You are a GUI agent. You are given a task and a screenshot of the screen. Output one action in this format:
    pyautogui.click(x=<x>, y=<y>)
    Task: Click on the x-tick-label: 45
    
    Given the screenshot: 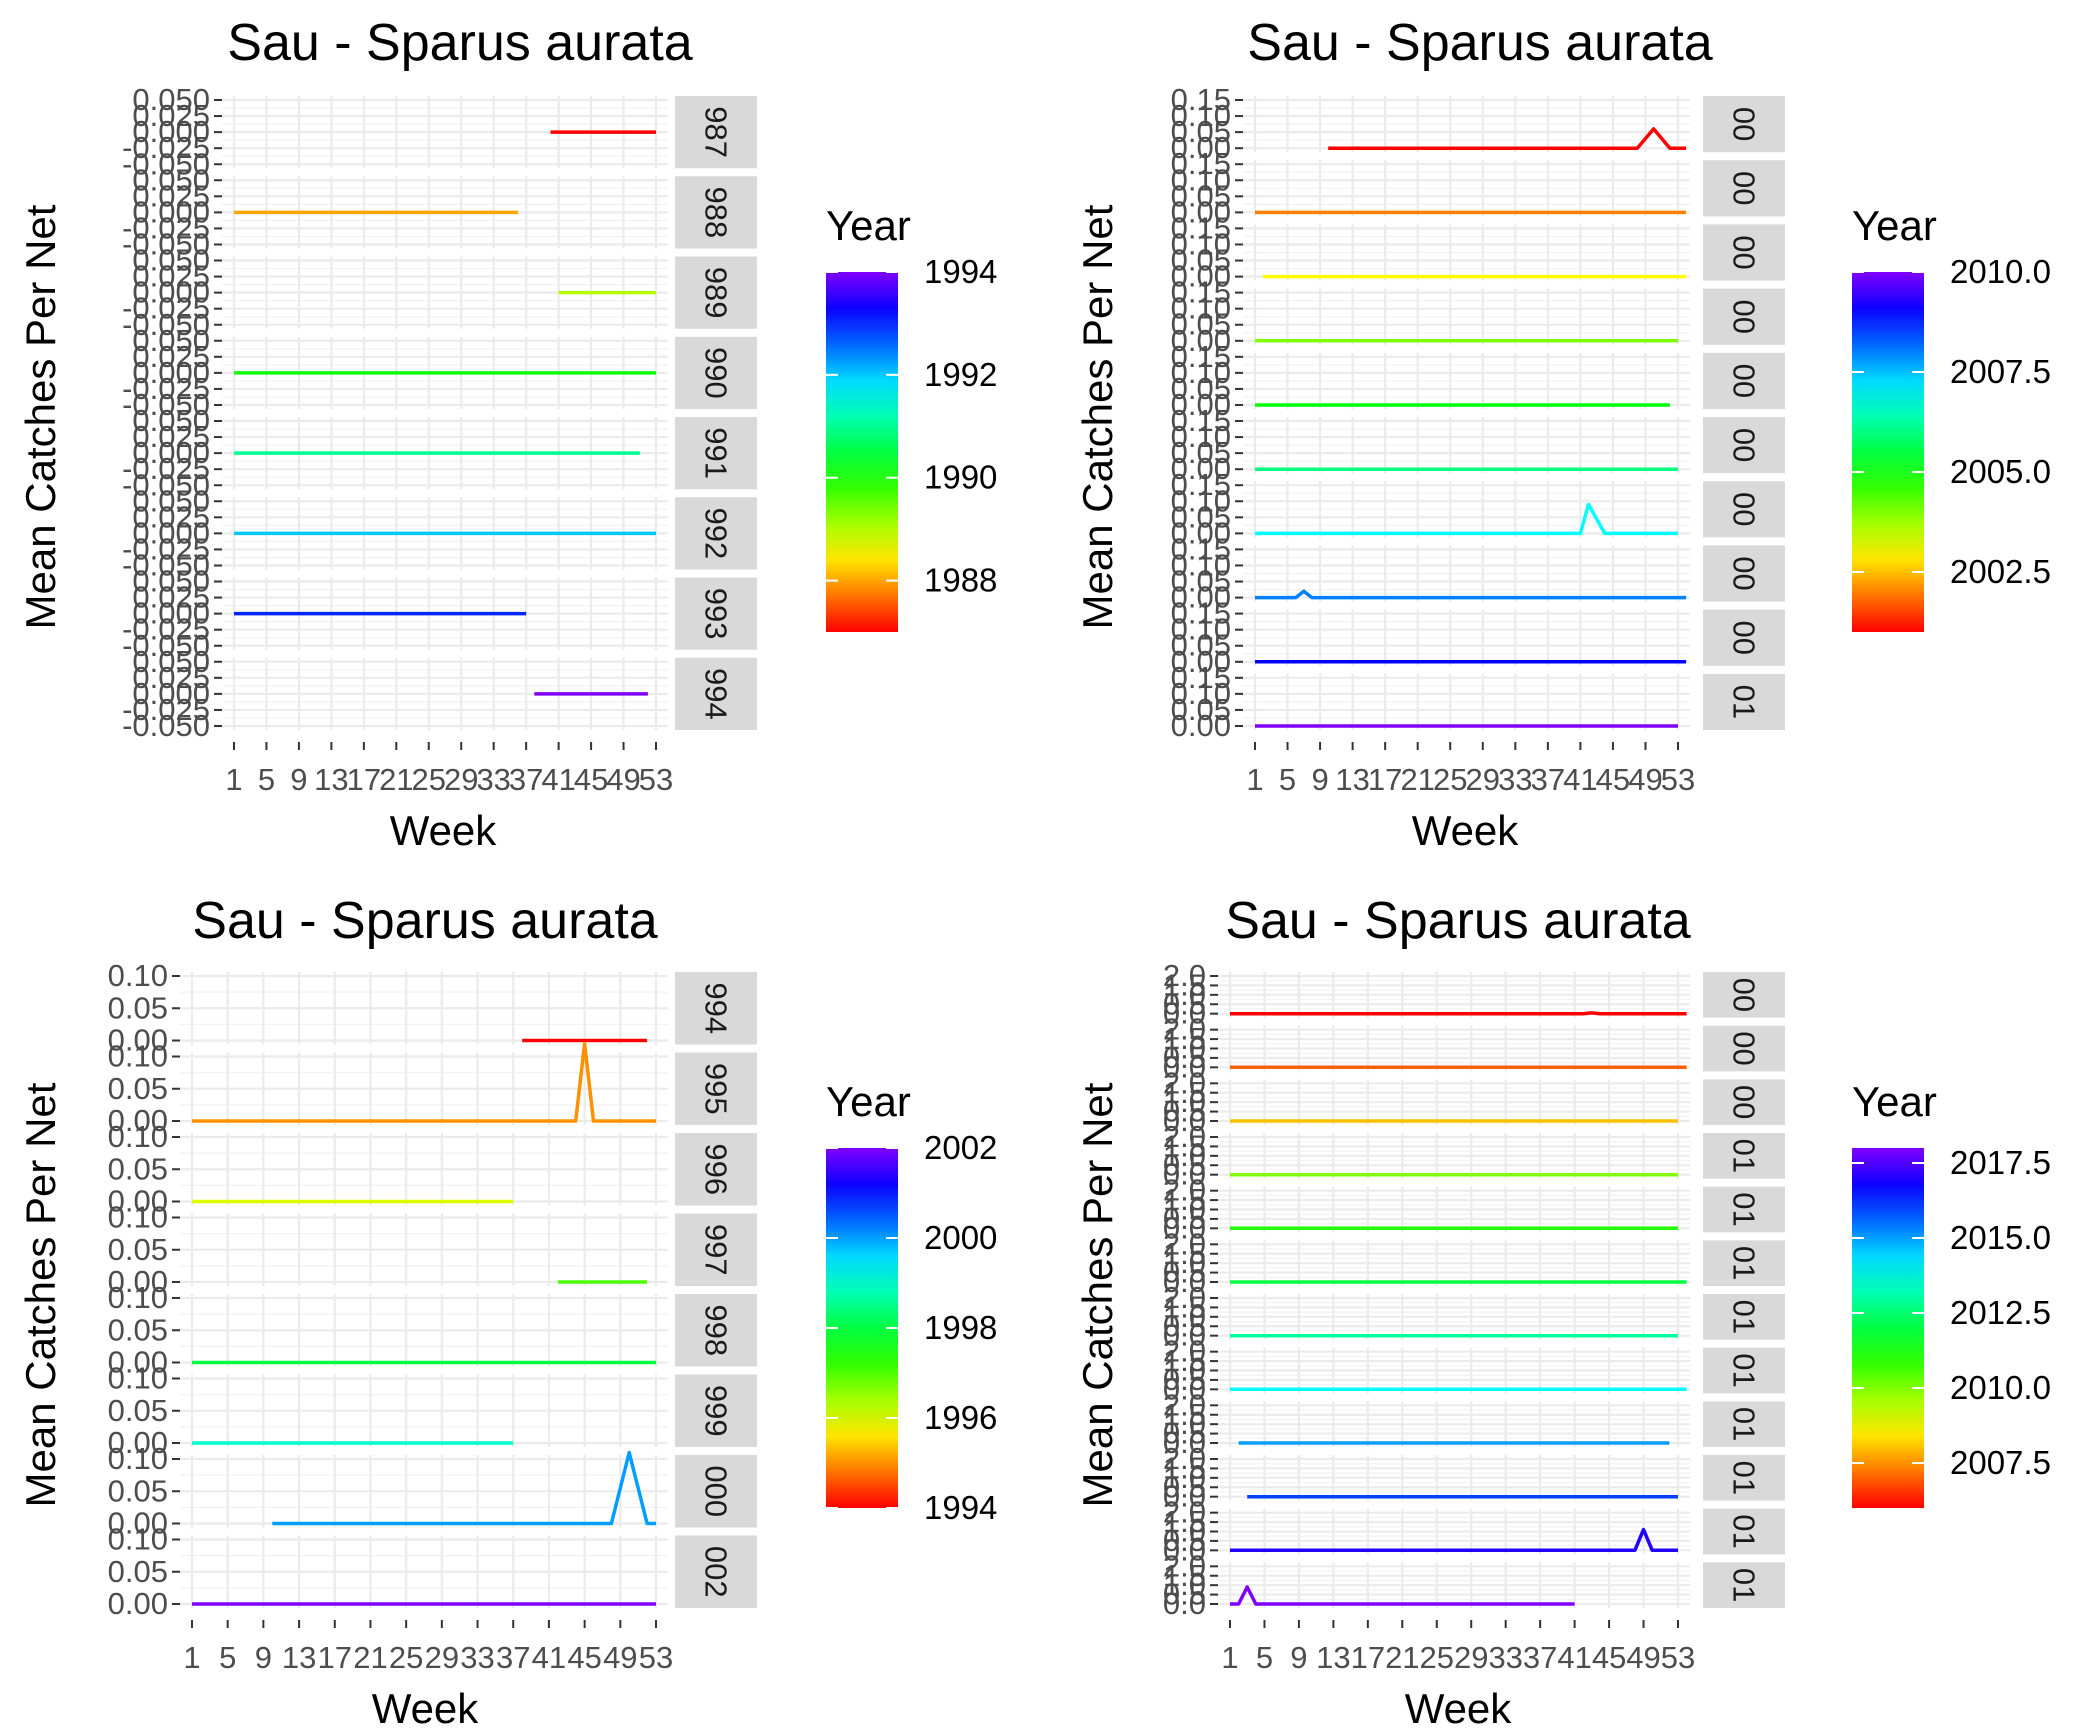 What is the action you would take?
    pyautogui.click(x=584, y=1657)
    